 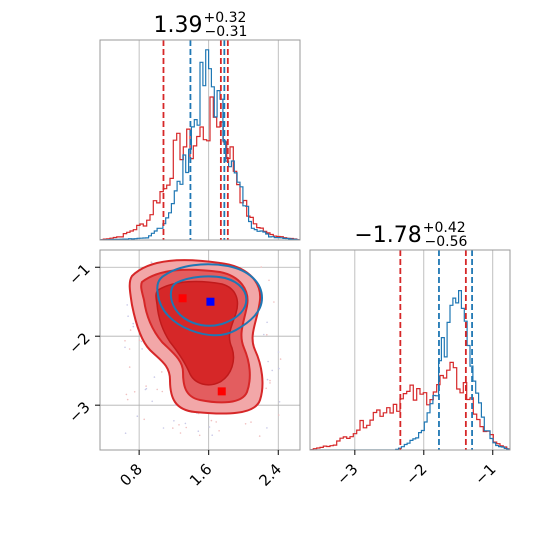 I want to click on markers, so click(x=202, y=345).